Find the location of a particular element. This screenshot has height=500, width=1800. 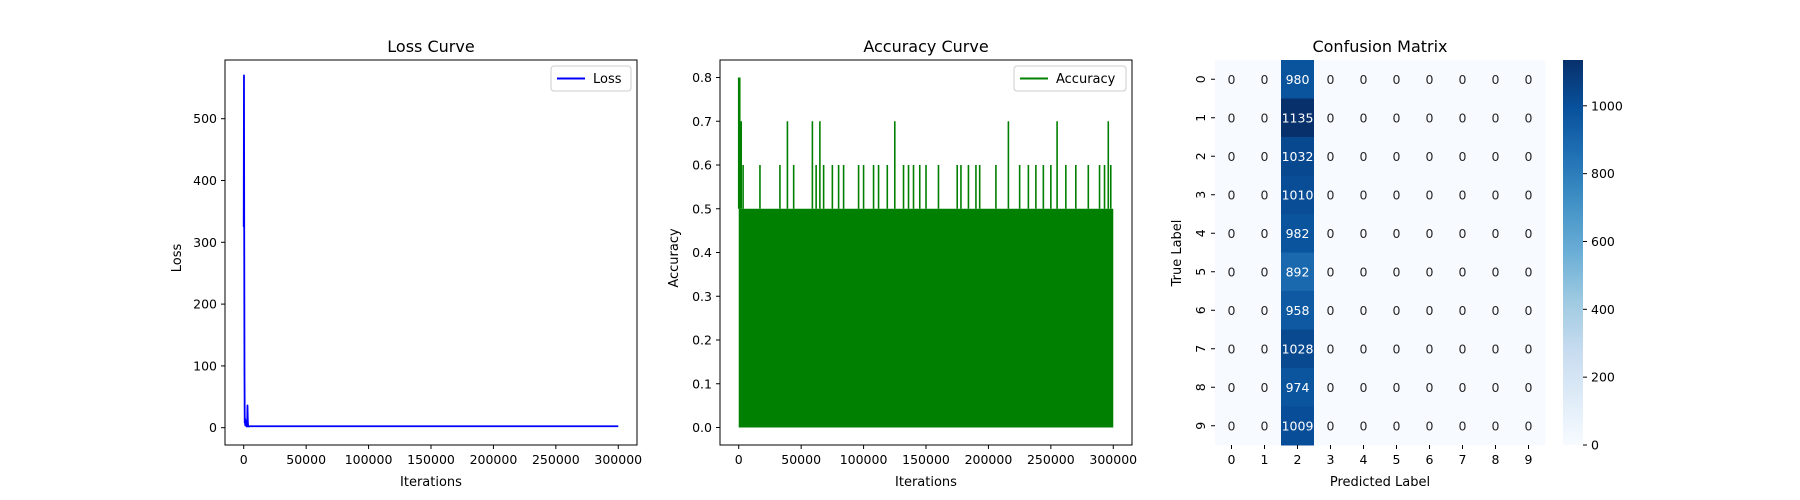

loss-xtick-label: 100000 is located at coordinates (369, 459).